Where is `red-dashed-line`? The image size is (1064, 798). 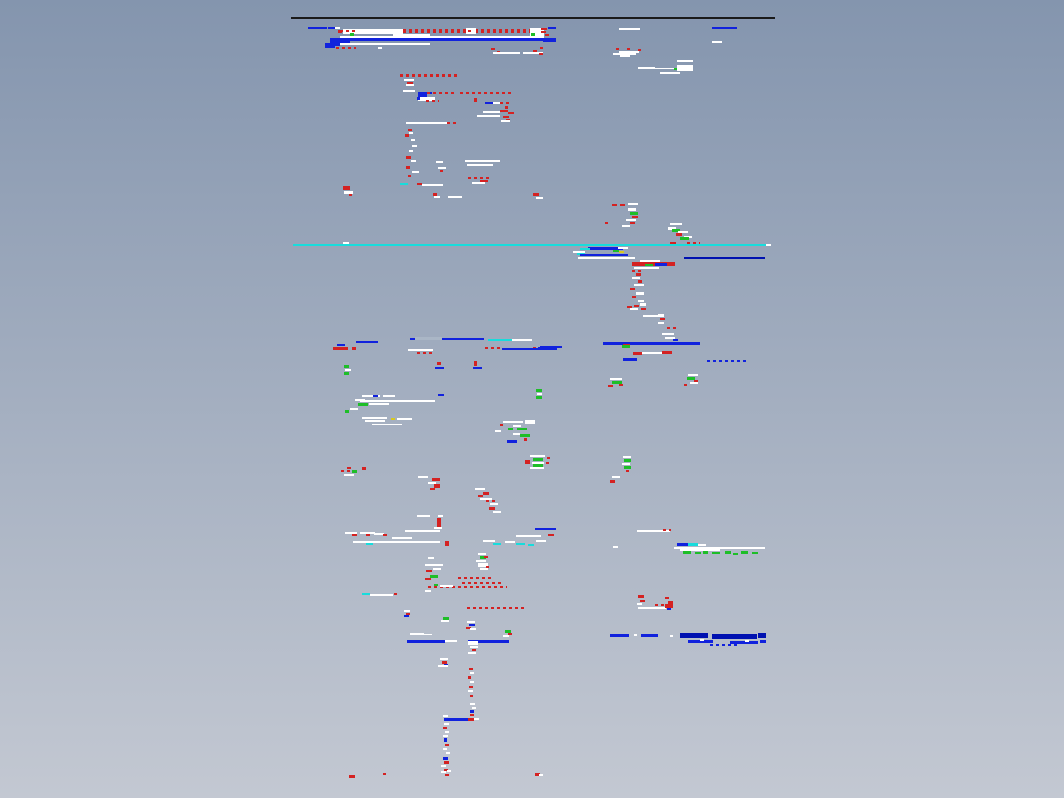
red-dashed-line is located at coordinates (467, 587).